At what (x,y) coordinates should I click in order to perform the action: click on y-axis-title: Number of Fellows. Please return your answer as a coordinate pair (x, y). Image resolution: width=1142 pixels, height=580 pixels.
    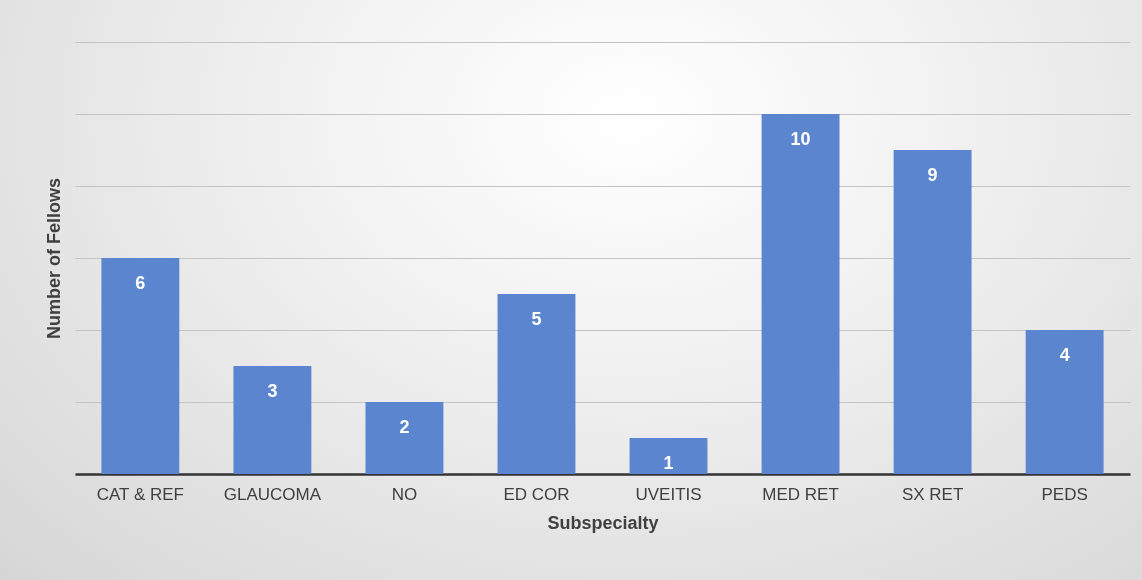
    Looking at the image, I should click on (53, 258).